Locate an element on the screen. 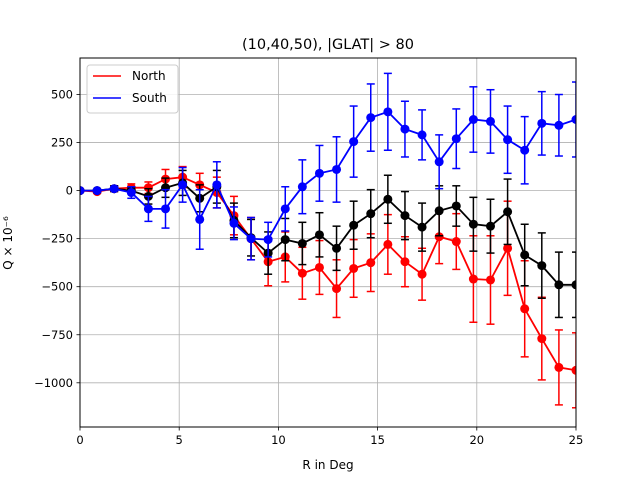 The height and width of the screenshot is (480, 640). y-tick-label: 250 is located at coordinates (62, 143).